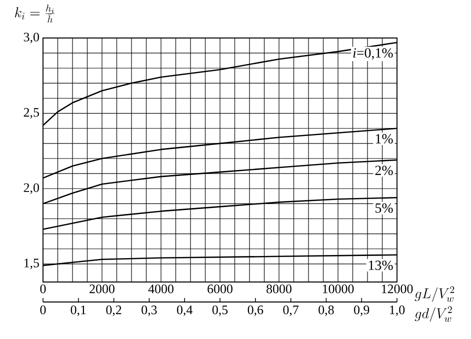 This screenshot has width=471, height=339. What do you see at coordinates (43, 289) in the screenshot?
I see `x-tick-label: 0` at bounding box center [43, 289].